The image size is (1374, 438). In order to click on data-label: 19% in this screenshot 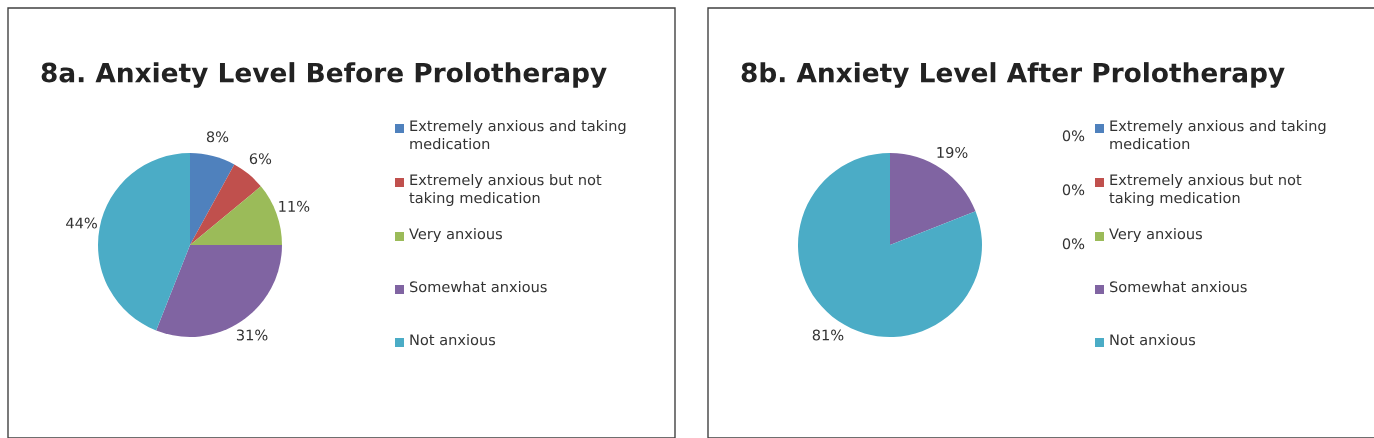, I will do `click(952, 152)`.